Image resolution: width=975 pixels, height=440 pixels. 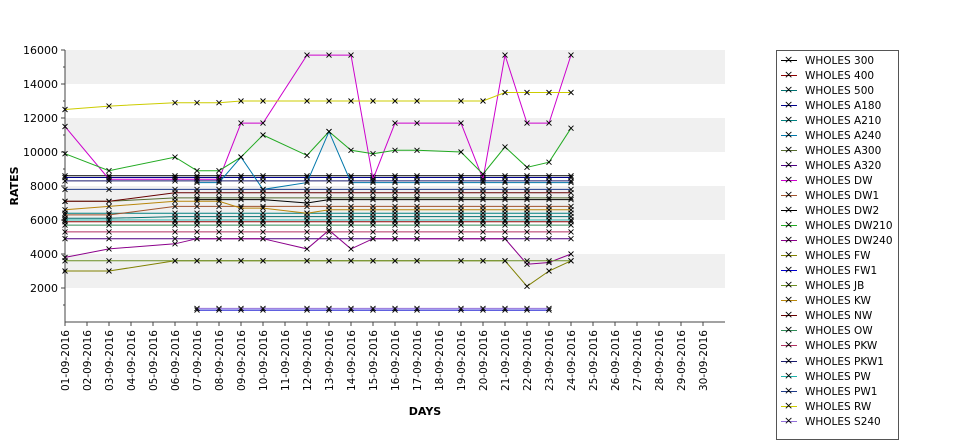 What do you see at coordinates (40, 152) in the screenshot?
I see `y-tick-label: 10000` at bounding box center [40, 152].